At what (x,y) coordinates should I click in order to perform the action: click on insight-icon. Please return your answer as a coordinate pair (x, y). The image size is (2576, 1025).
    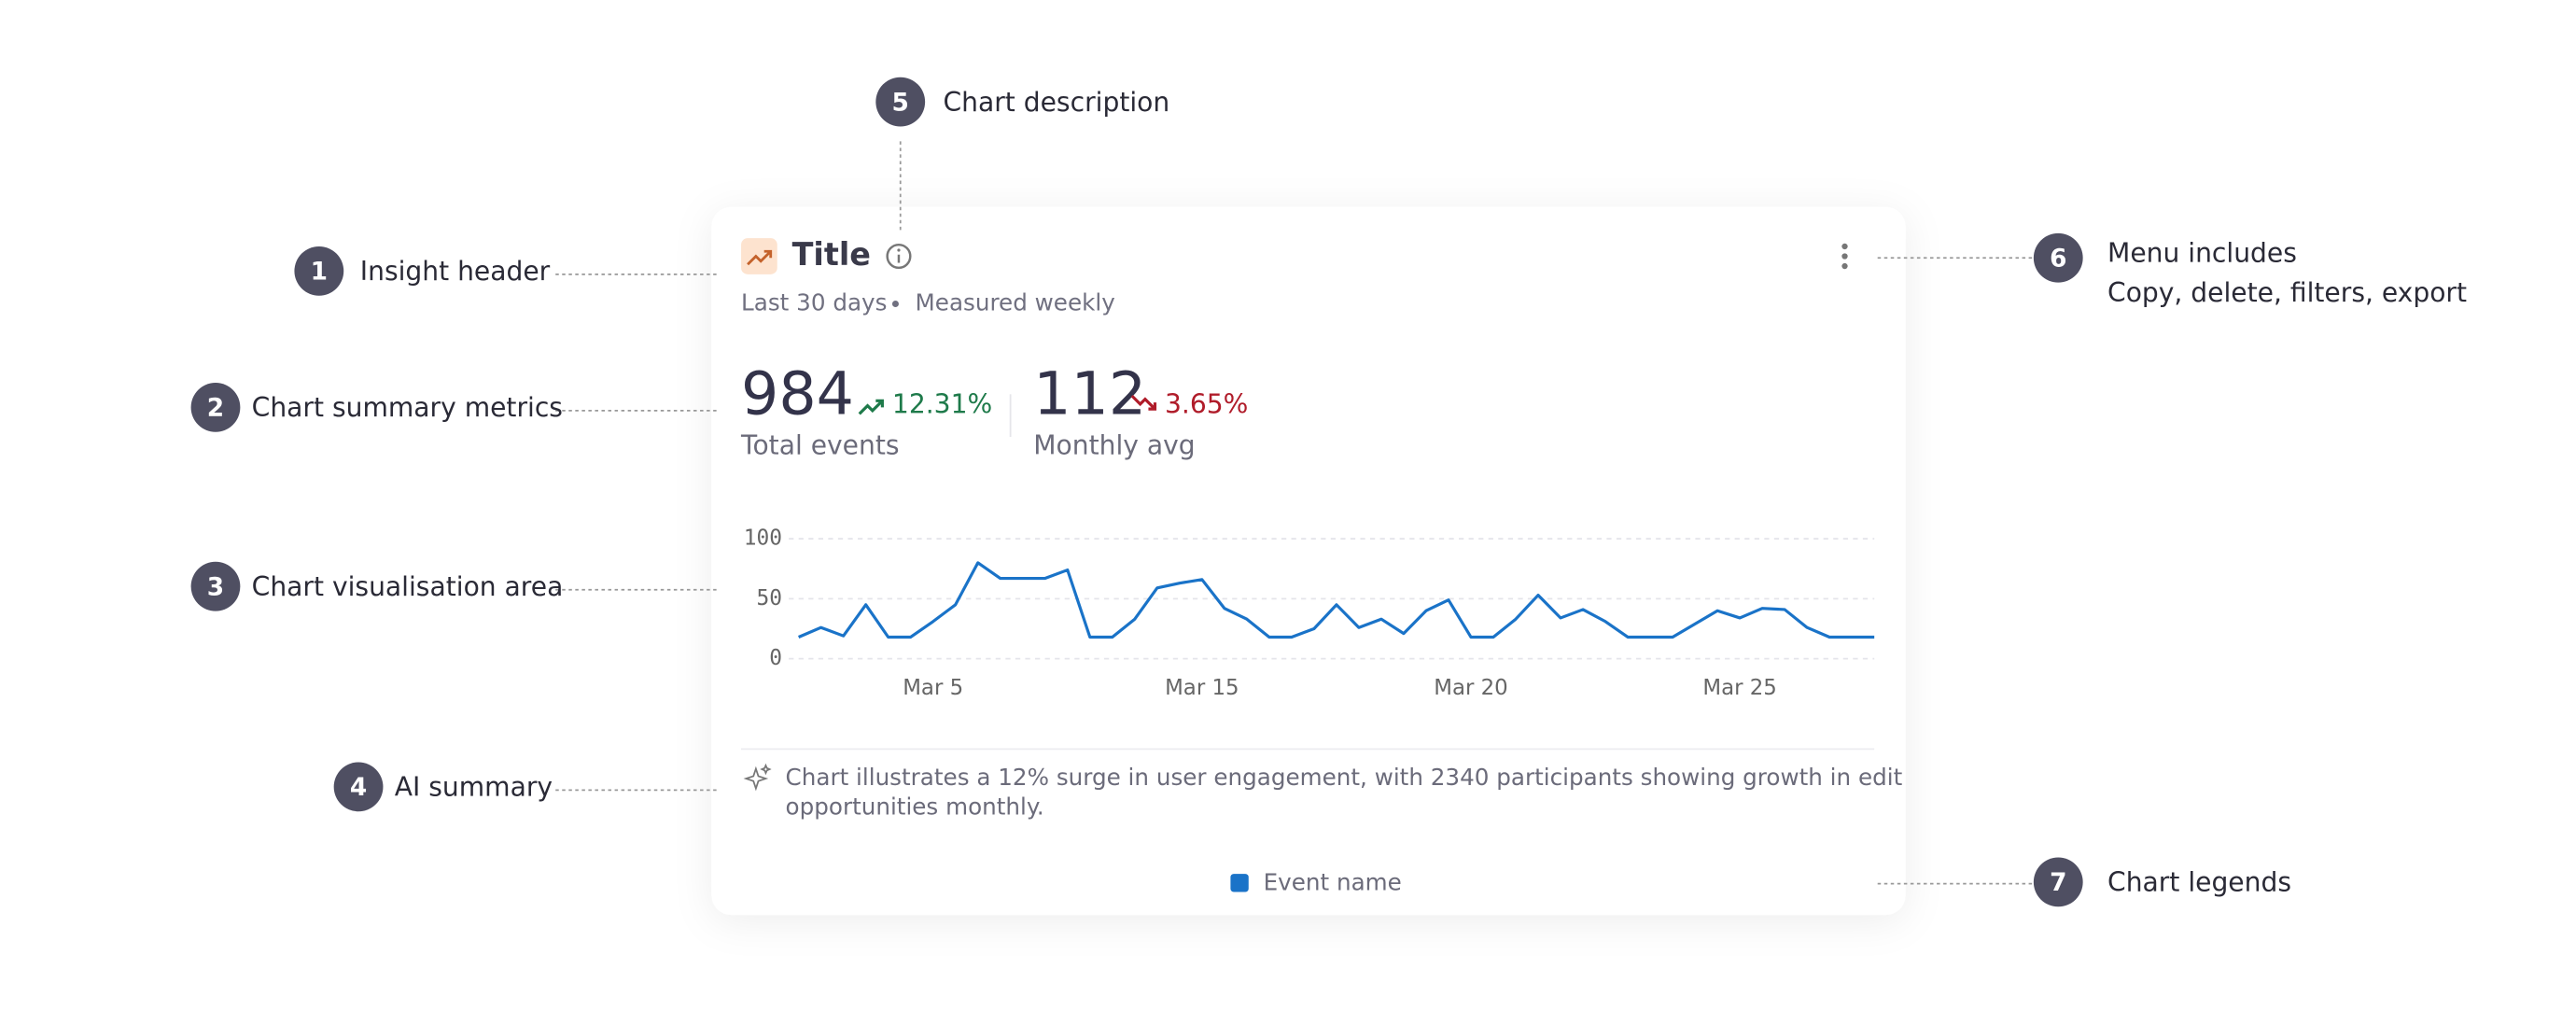
    Looking at the image, I should click on (759, 256).